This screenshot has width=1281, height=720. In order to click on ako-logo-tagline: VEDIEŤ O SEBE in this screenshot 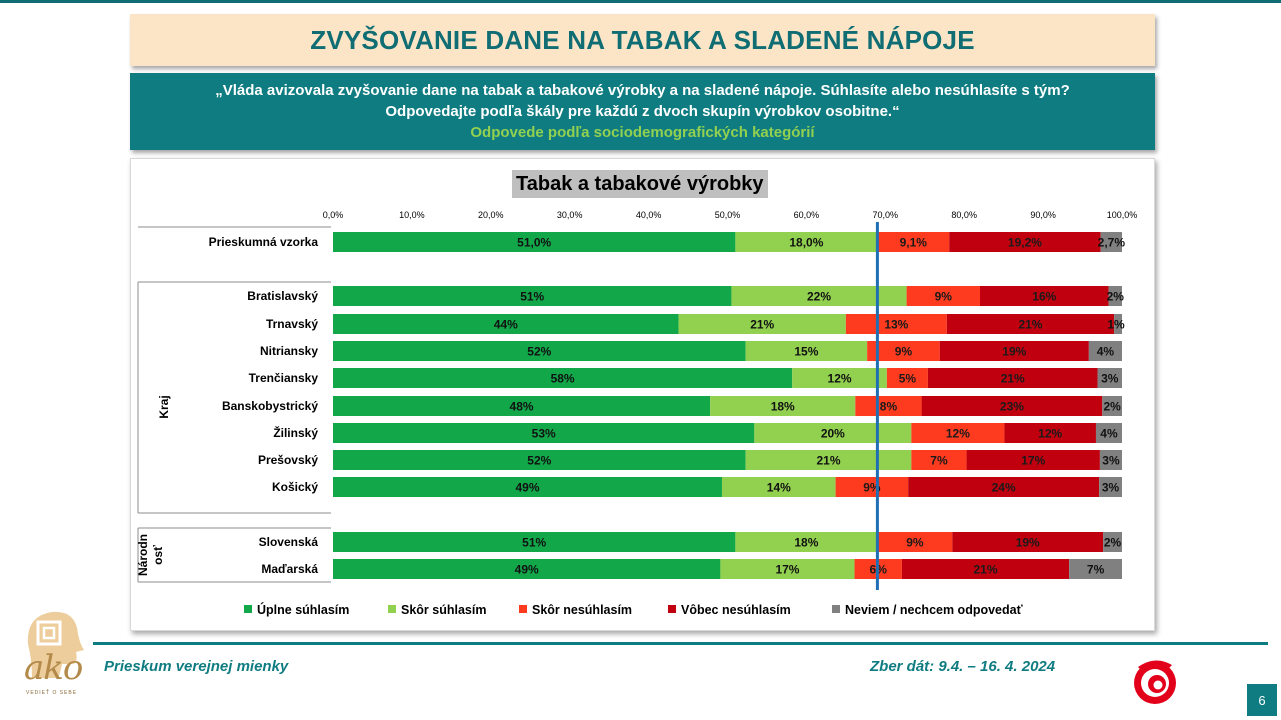, I will do `click(52, 693)`.